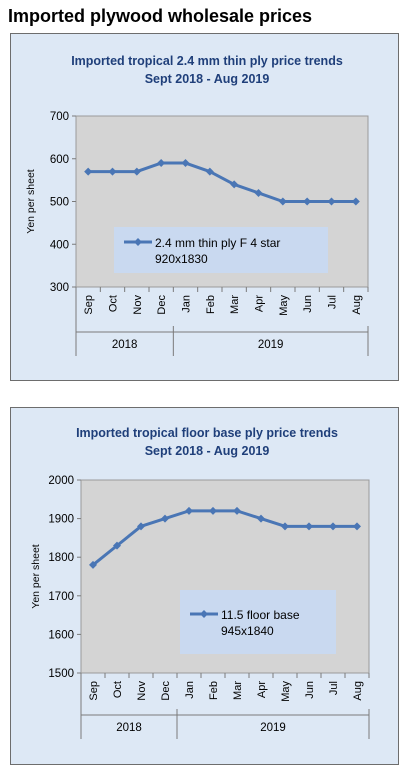 The image size is (412, 775). Describe the element at coordinates (160, 16) in the screenshot. I see `page-title: Imported plywood wholesale prices` at that location.